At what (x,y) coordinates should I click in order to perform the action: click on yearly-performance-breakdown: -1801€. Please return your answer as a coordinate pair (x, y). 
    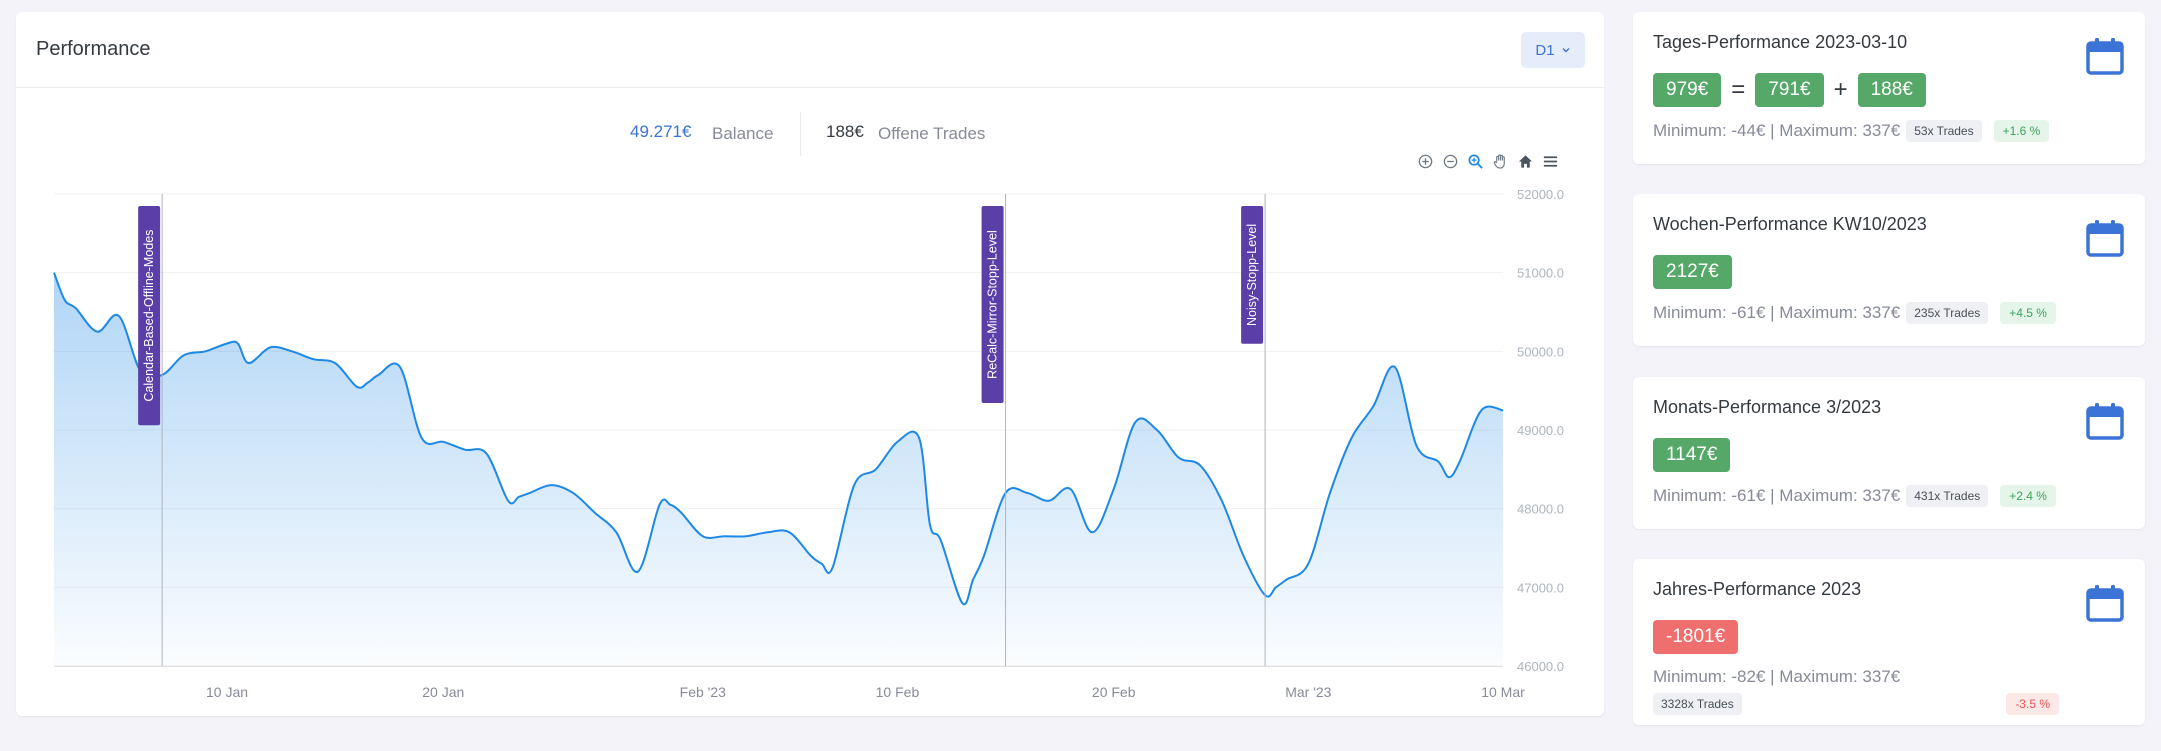
    Looking at the image, I should click on (1696, 637).